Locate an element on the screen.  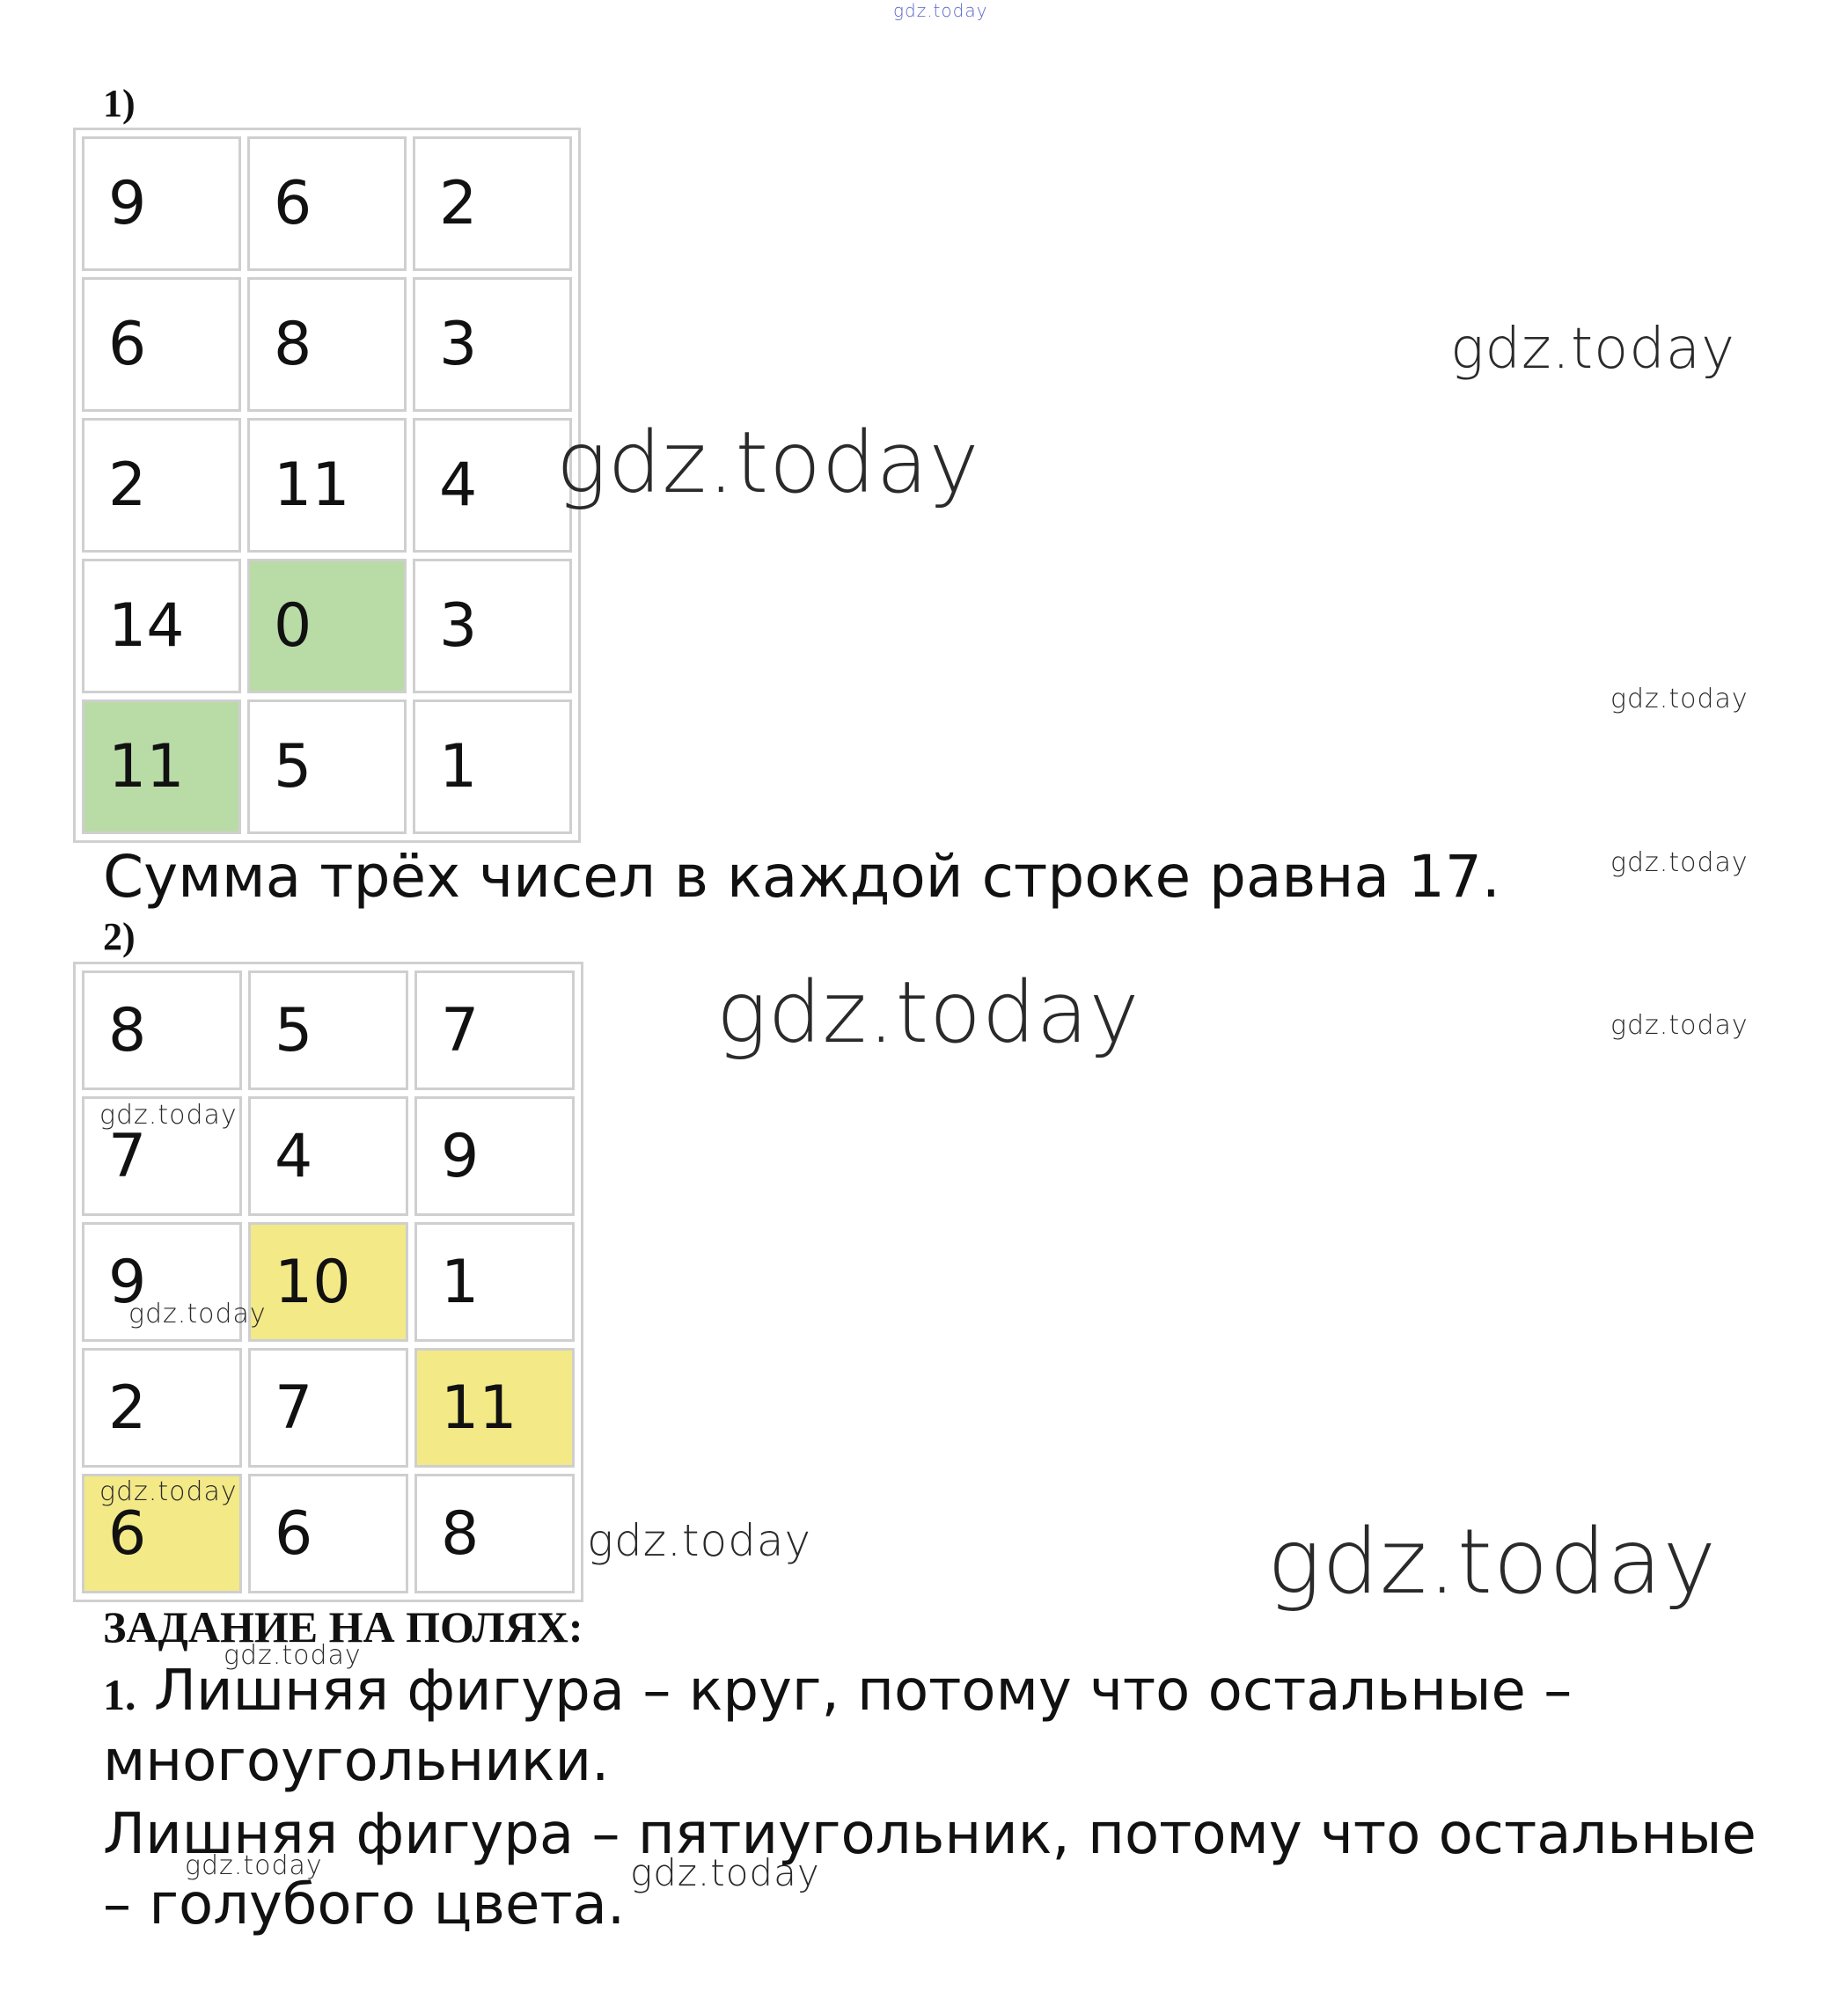
answer-line: многоугольники. is located at coordinates (356, 1761).